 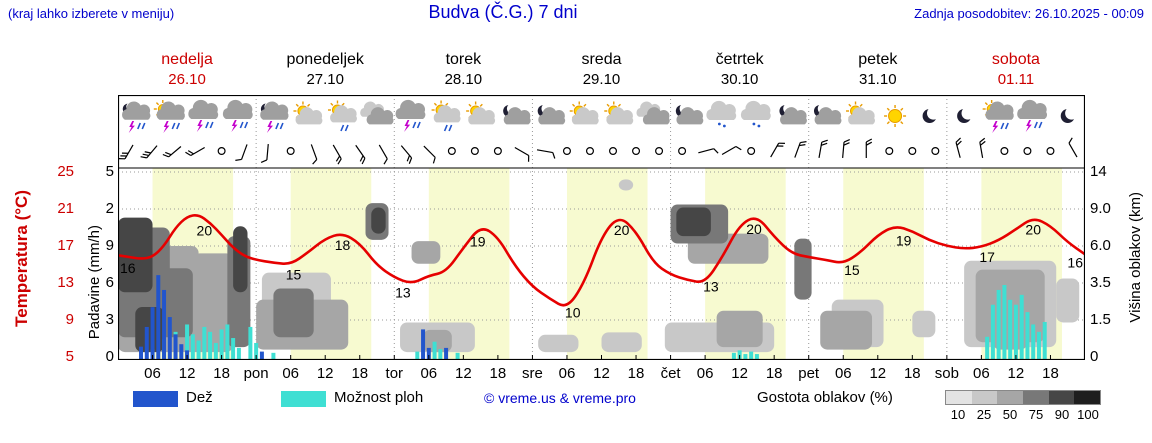 I want to click on day-header: sobota 01.11, so click(x=1016, y=69).